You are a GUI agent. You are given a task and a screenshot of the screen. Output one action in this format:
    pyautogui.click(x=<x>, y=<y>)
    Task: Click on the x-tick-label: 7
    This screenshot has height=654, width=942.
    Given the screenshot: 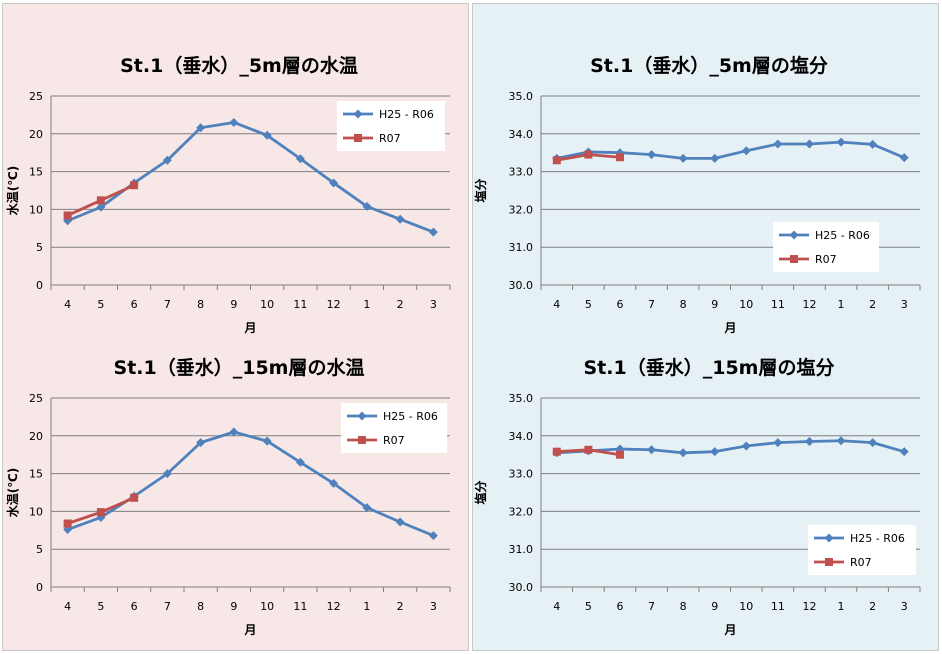 What is the action you would take?
    pyautogui.click(x=167, y=606)
    